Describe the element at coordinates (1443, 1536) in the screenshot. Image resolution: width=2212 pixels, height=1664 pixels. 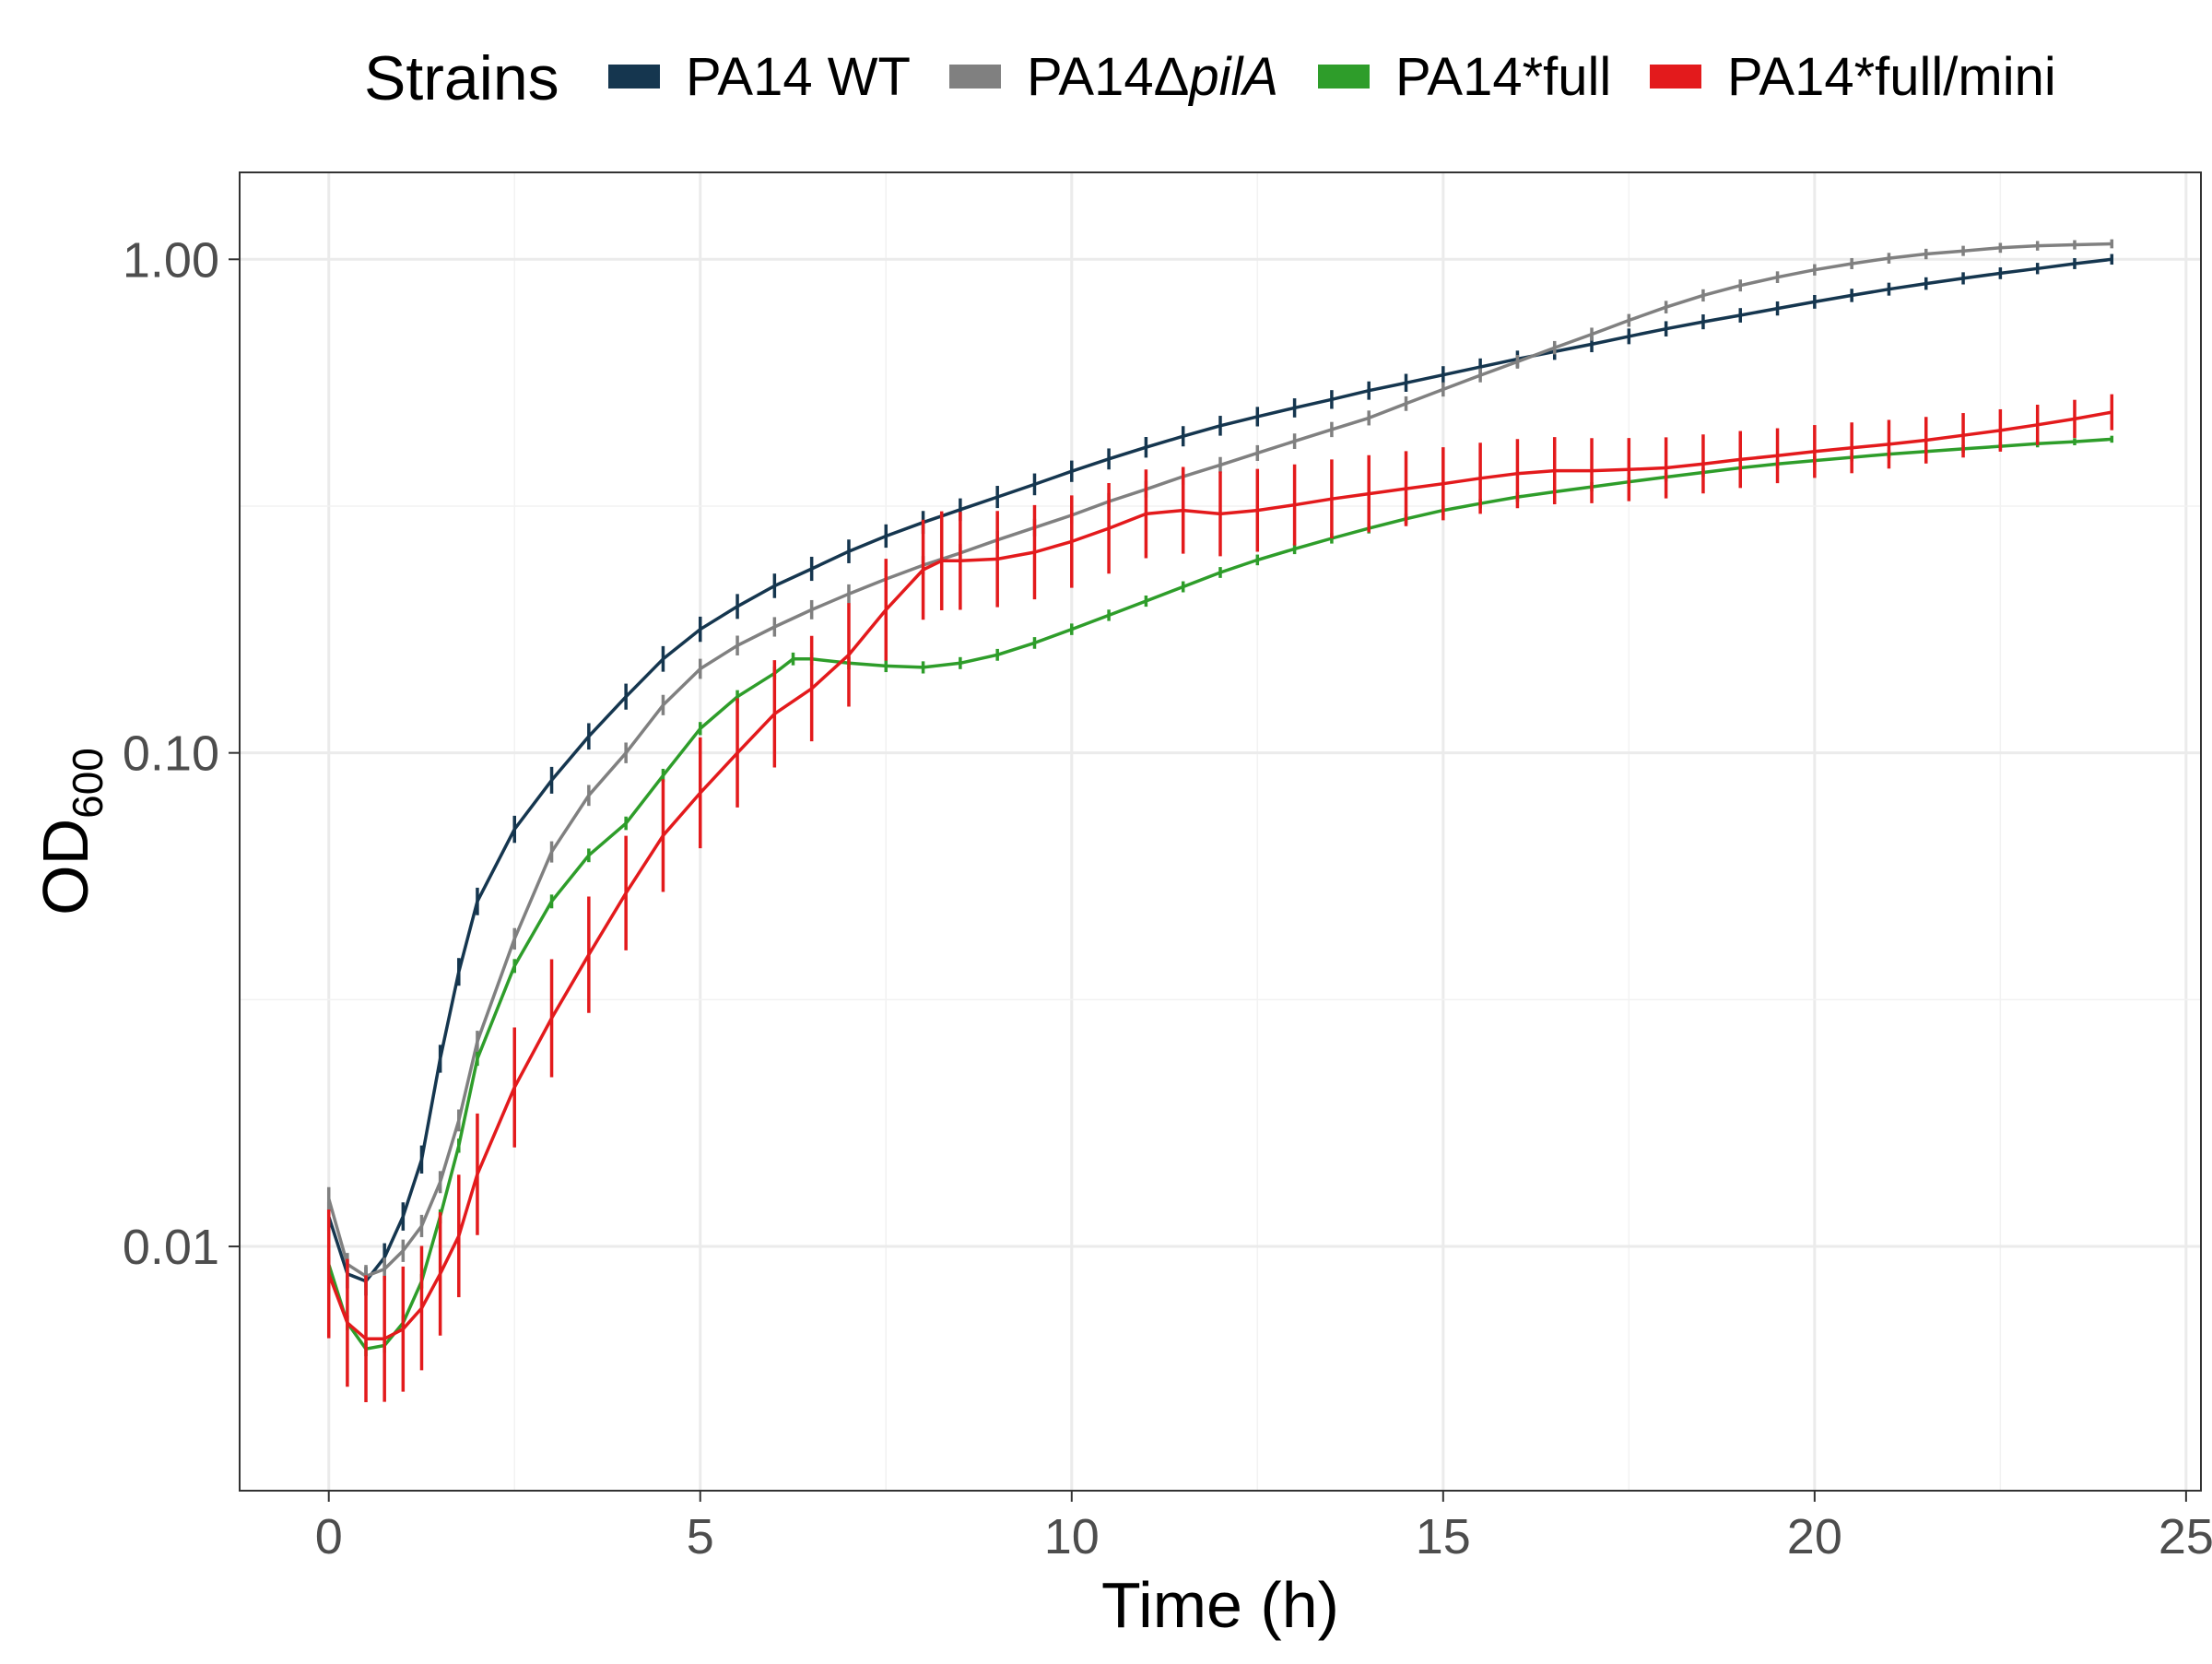
I see `x-tick-label: 15` at that location.